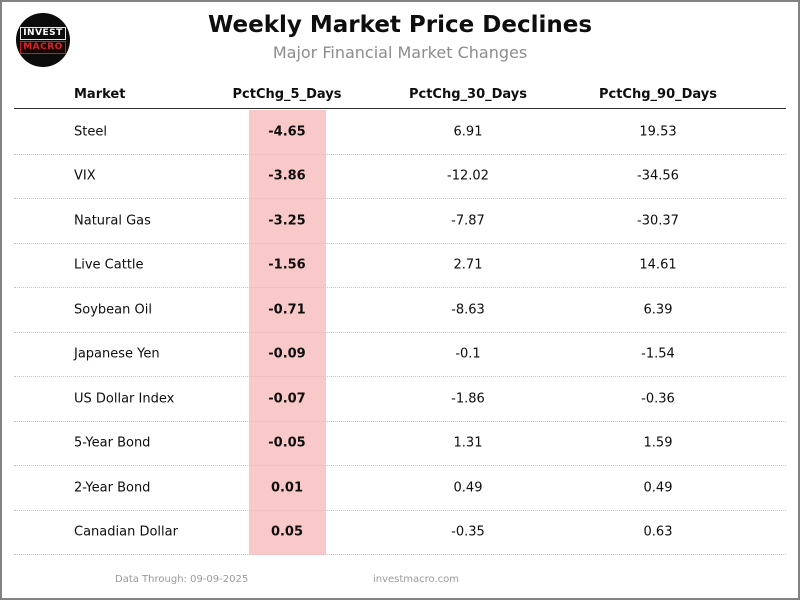  What do you see at coordinates (657, 94) in the screenshot?
I see `column-header-pctchg-90-days: PctChg_90_Days` at bounding box center [657, 94].